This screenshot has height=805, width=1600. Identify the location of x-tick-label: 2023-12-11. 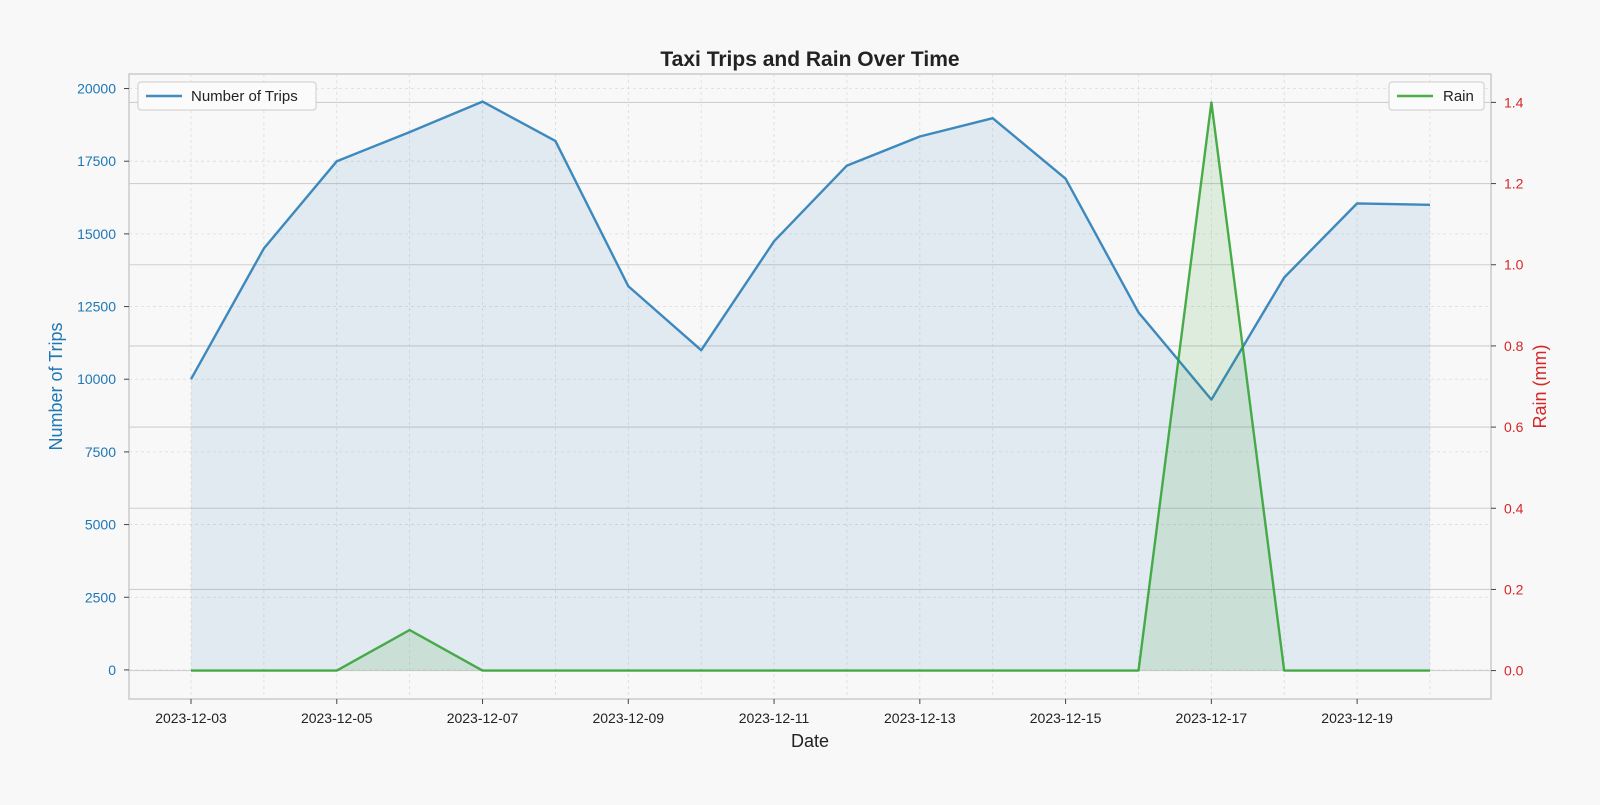
(774, 718).